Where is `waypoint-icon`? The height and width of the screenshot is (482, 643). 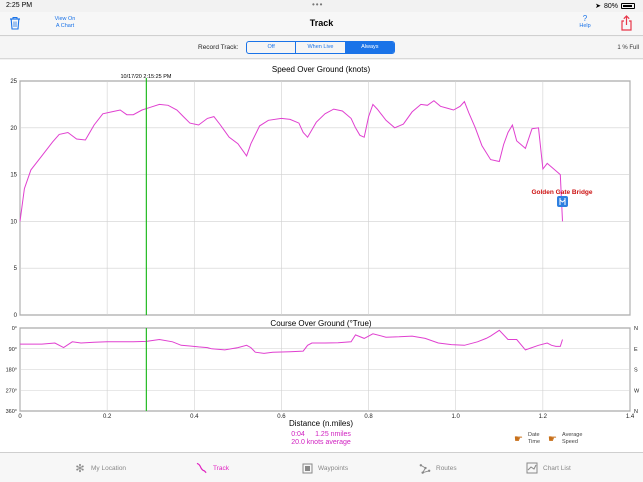
waypoint-icon is located at coordinates (307, 468).